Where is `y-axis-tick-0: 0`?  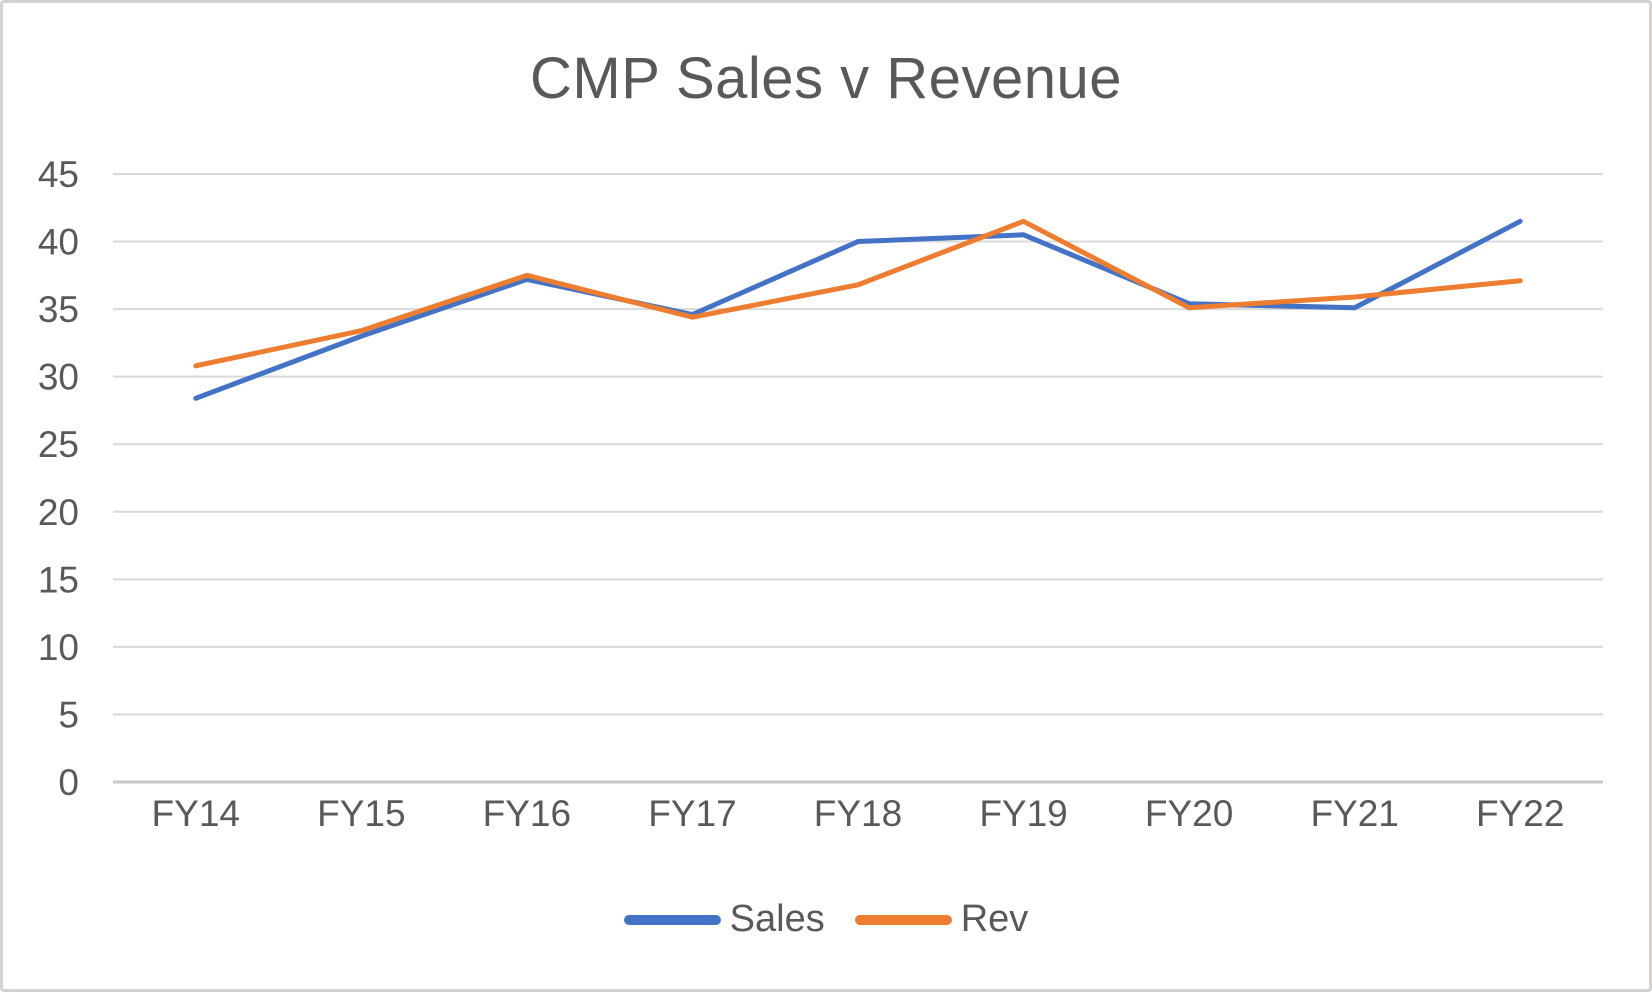
y-axis-tick-0: 0 is located at coordinates (68, 782).